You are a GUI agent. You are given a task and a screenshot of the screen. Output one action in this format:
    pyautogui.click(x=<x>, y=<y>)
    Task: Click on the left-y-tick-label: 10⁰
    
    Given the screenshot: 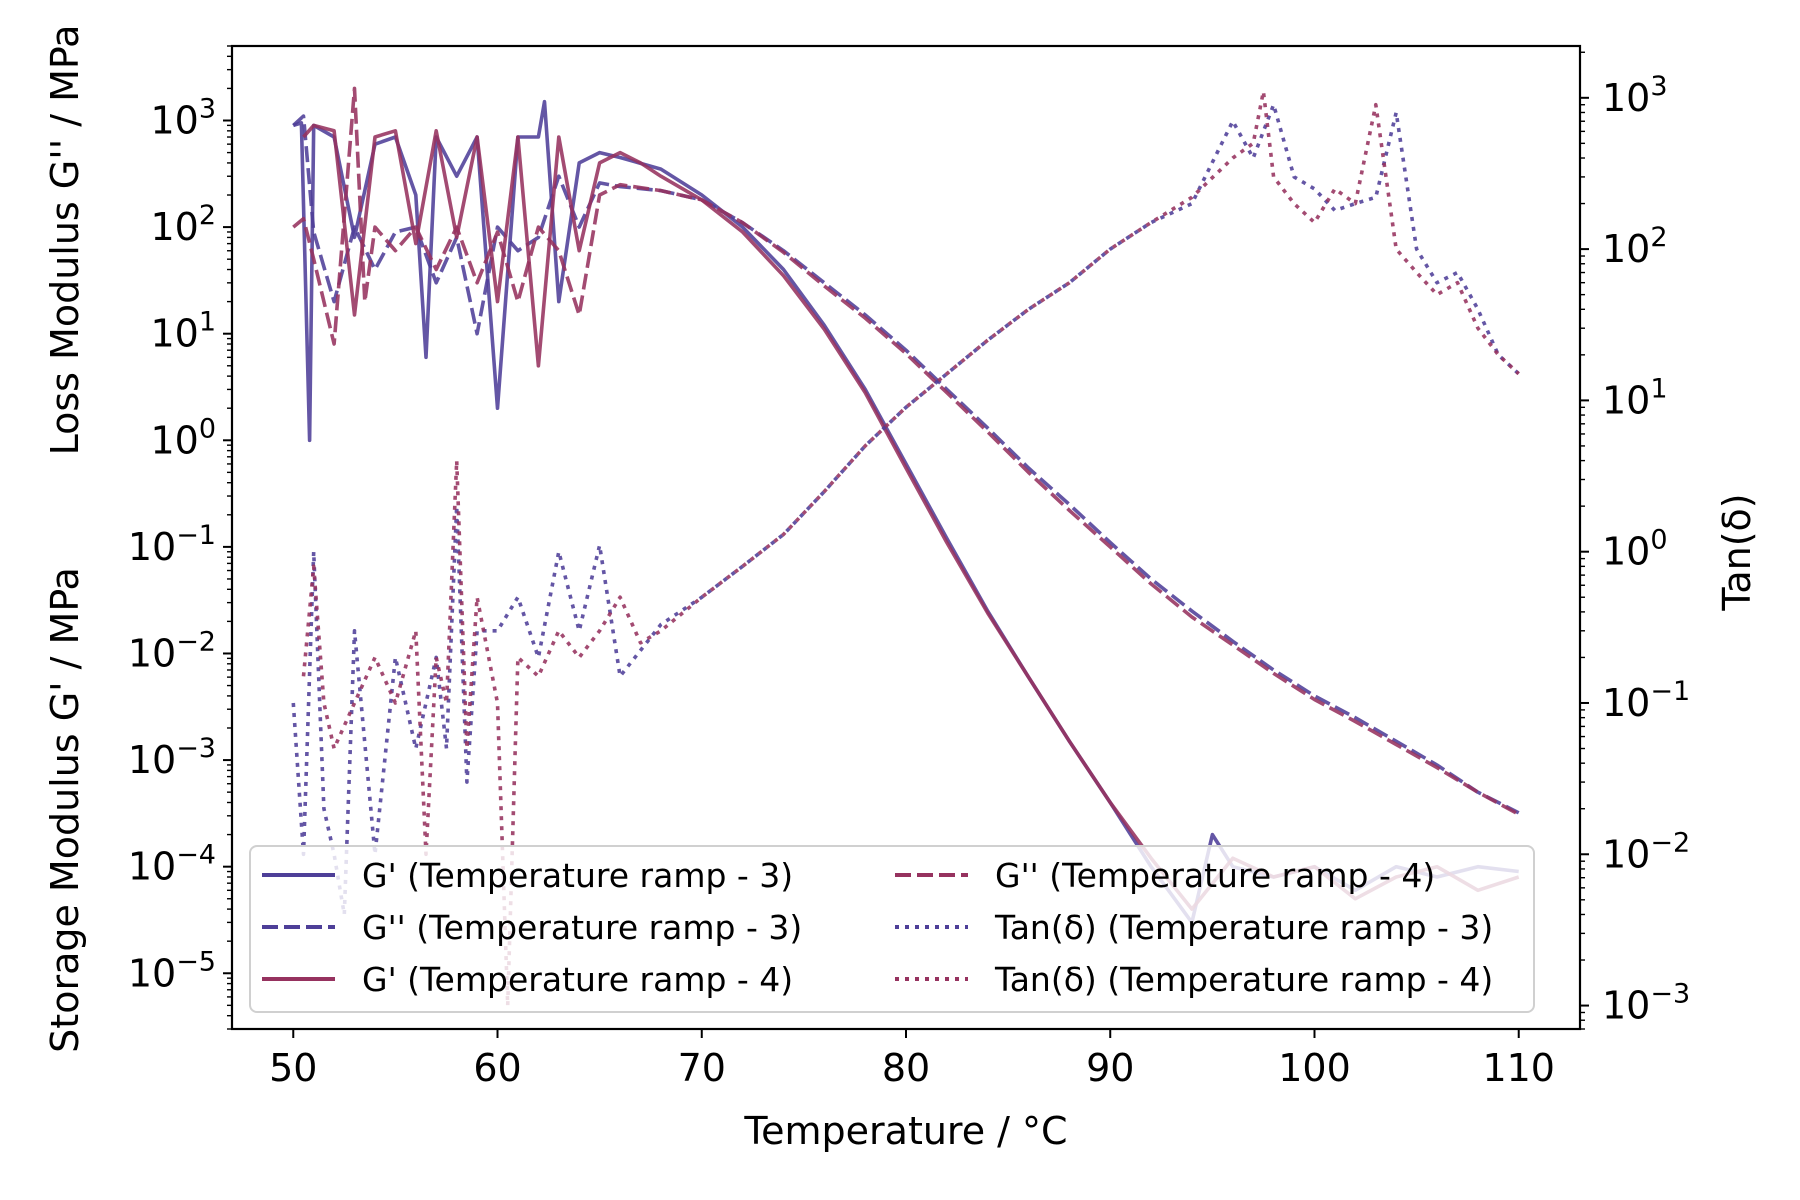 What is the action you would take?
    pyautogui.click(x=183, y=437)
    